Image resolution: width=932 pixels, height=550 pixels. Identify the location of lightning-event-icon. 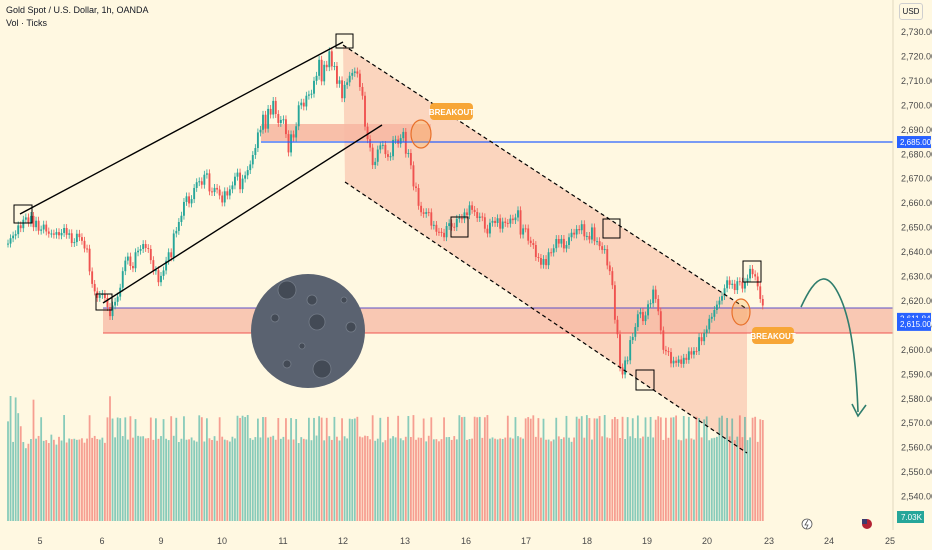
(807, 524).